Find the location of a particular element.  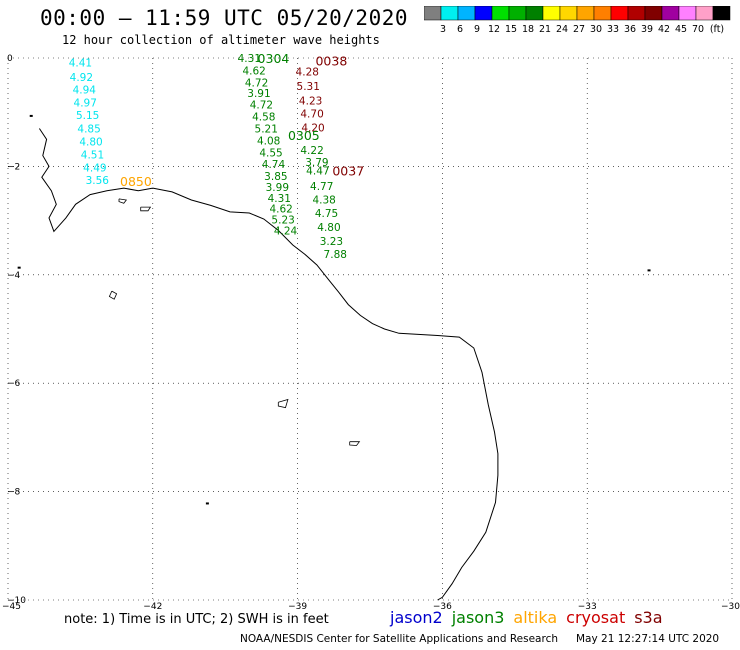

lon-label: −42 is located at coordinates (152, 606).